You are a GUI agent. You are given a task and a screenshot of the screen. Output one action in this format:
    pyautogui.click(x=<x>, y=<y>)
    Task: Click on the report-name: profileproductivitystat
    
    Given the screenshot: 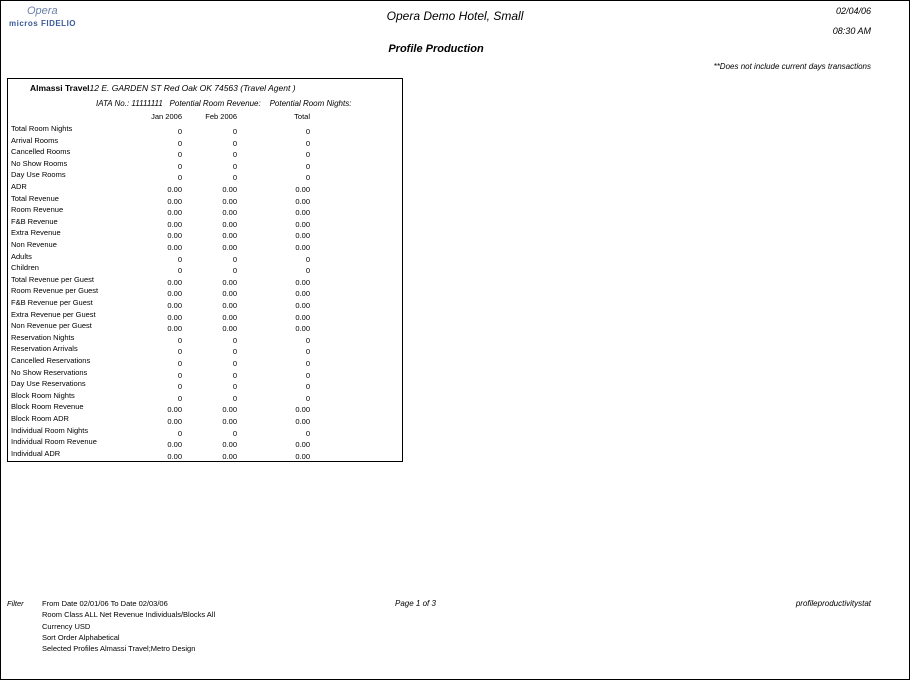 What is the action you would take?
    pyautogui.click(x=833, y=603)
    